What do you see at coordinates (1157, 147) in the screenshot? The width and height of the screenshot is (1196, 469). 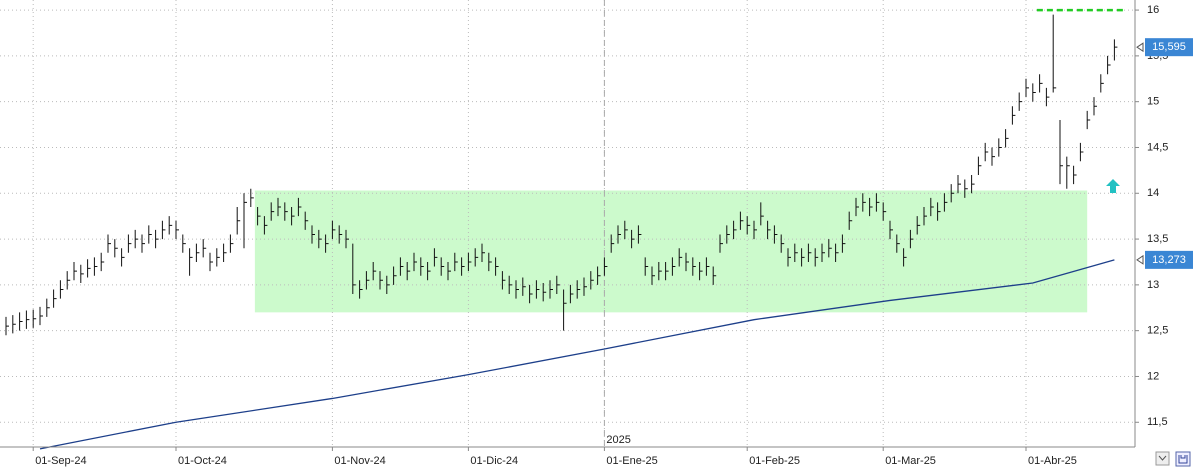 I see `y-tick-label: 14,5` at bounding box center [1157, 147].